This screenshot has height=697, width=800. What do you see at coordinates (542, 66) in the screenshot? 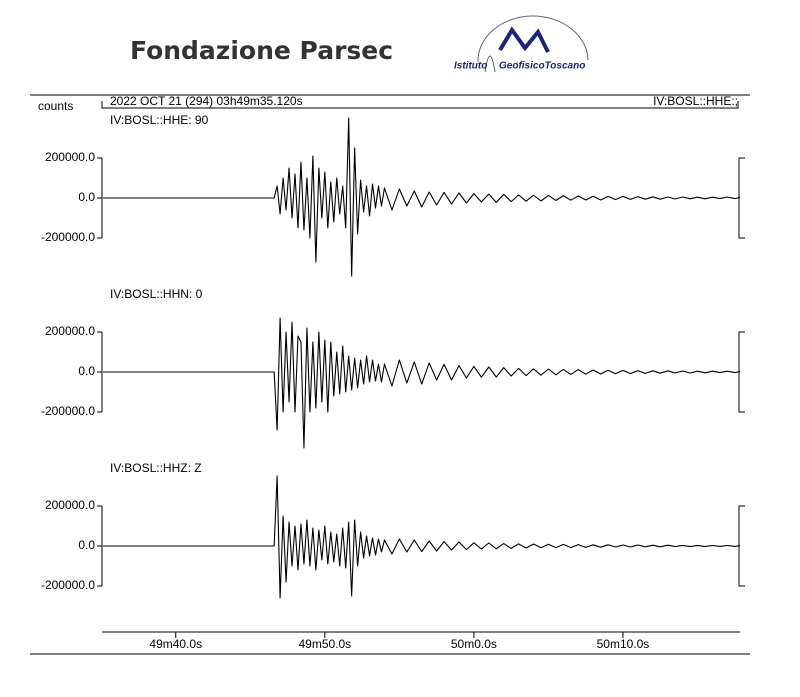
I see `logo-text: GeofisicoToscano` at bounding box center [542, 66].